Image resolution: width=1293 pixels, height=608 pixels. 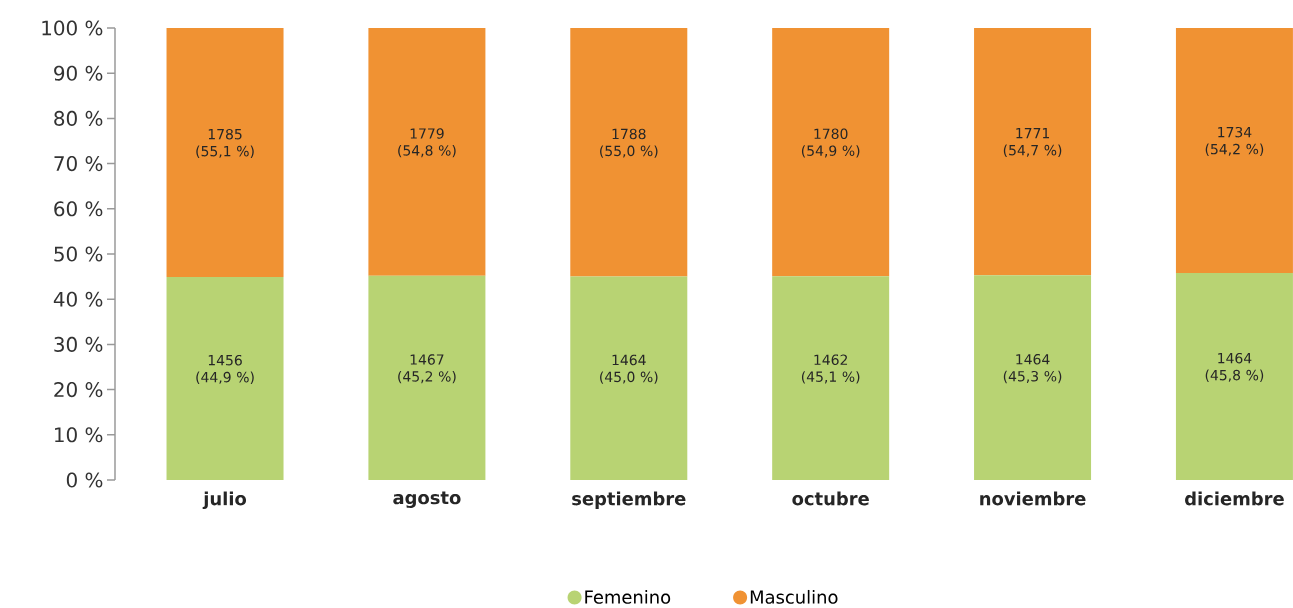 I want to click on legend-label: Masculino, so click(x=794, y=596).